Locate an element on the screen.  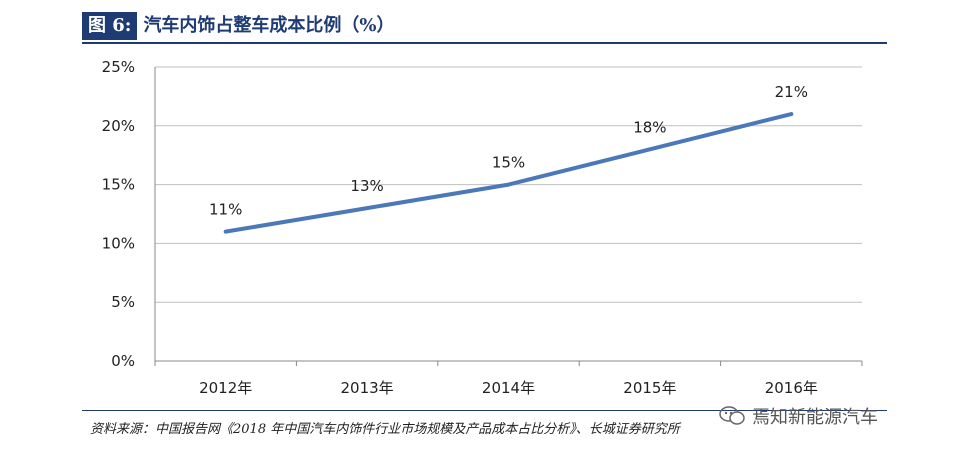
x-tick-label: 2012年 is located at coordinates (225, 388).